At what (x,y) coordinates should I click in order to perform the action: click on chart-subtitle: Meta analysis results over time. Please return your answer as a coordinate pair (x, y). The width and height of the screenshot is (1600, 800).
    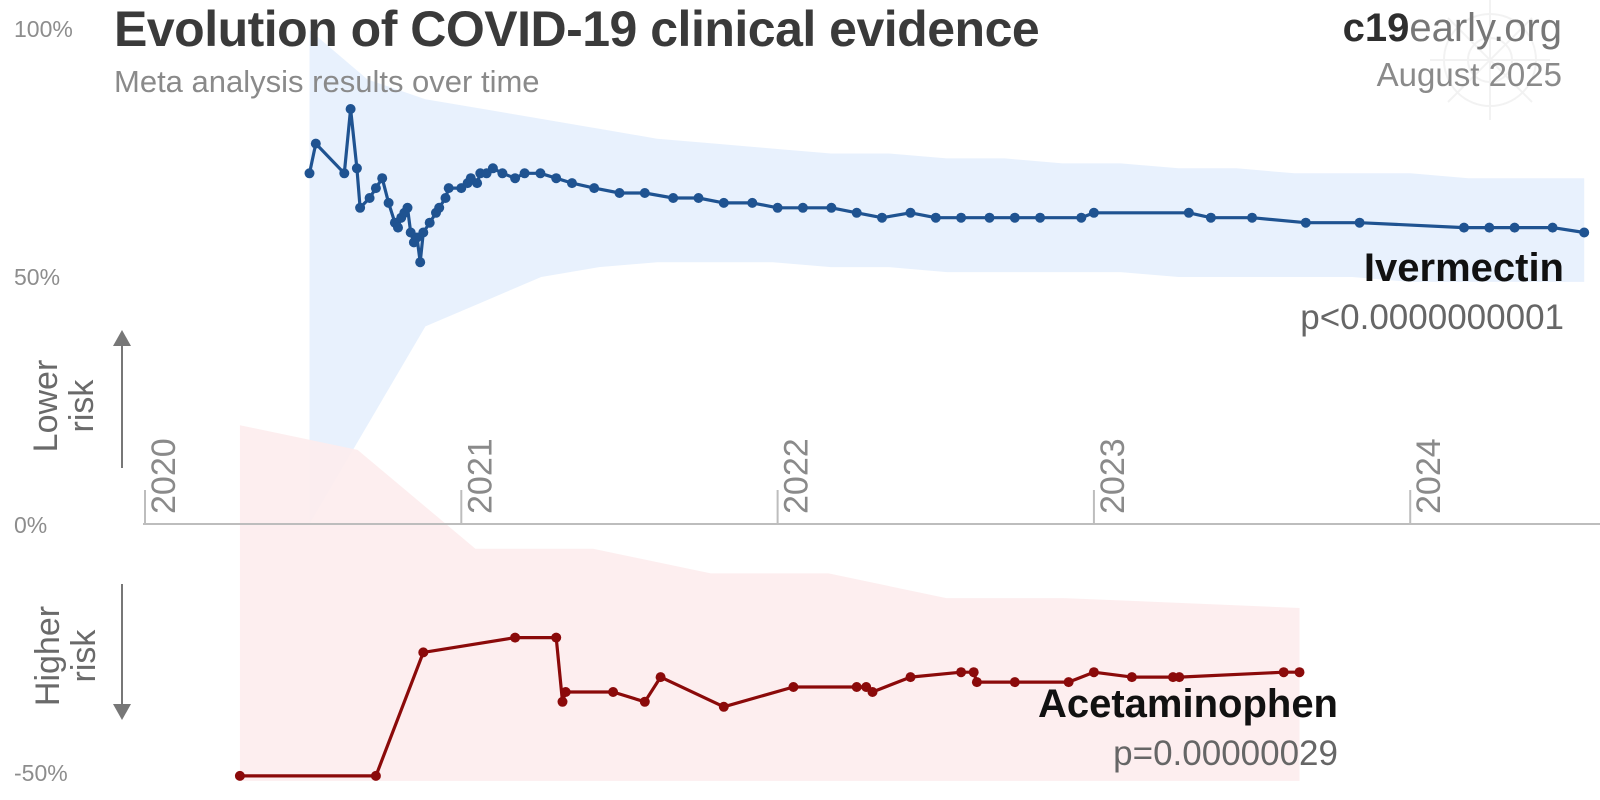
    Looking at the image, I should click on (327, 81).